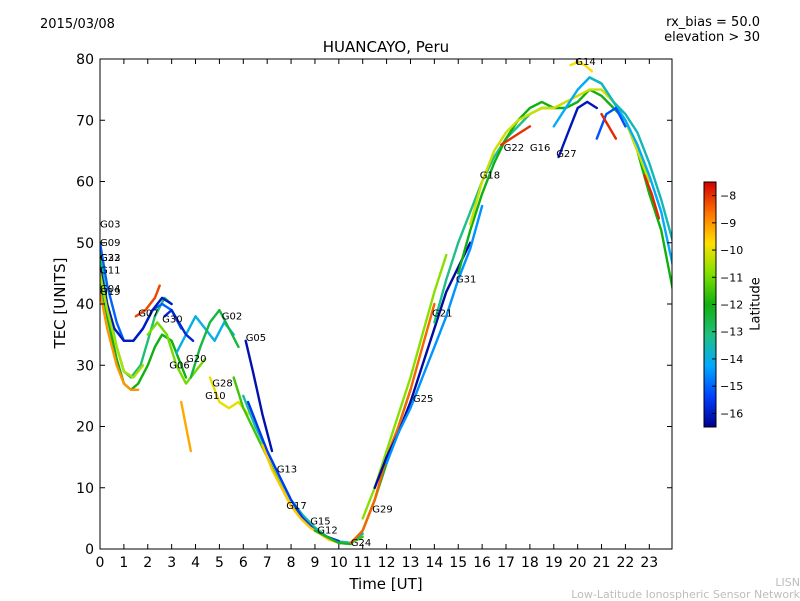 This screenshot has height=601, width=800. I want to click on sat-label-g32: G32, so click(110, 258).